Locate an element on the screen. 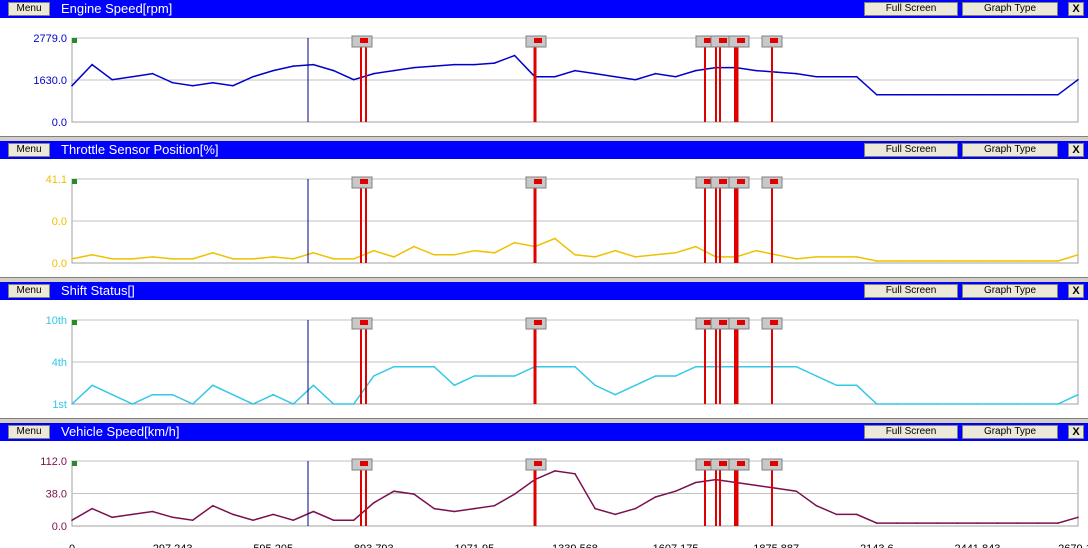  panel-title: Throttle Sensor Position[%] is located at coordinates (140, 149).